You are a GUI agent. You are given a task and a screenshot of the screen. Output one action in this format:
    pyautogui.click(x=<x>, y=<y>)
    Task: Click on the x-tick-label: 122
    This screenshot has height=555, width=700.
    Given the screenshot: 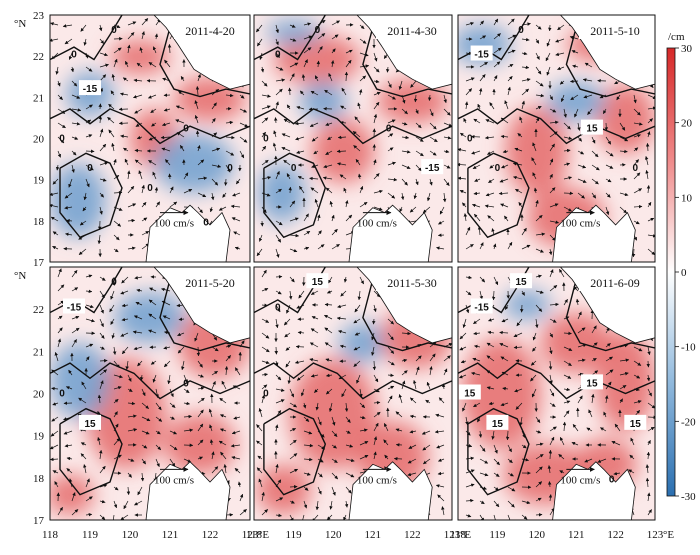 What is the action you would take?
    pyautogui.click(x=210, y=535)
    